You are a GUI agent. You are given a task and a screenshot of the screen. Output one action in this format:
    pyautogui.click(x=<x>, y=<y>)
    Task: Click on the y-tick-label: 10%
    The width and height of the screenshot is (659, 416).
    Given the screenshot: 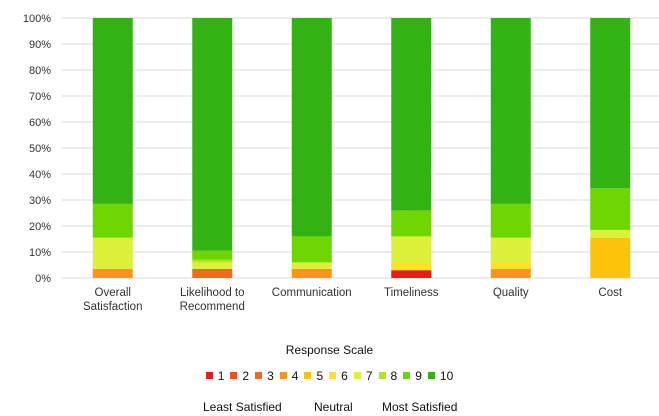 What is the action you would take?
    pyautogui.click(x=40, y=253)
    